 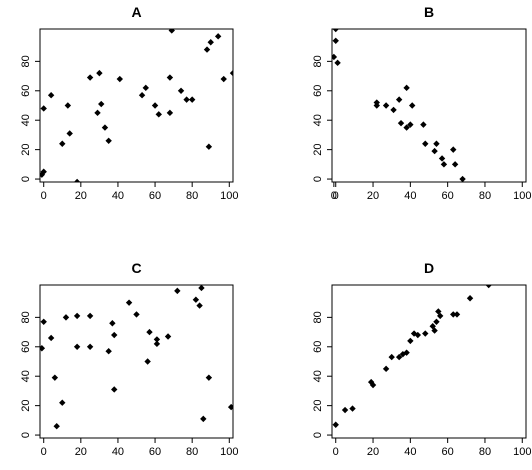 I want to click on panel-a-points, so click(x=136, y=105).